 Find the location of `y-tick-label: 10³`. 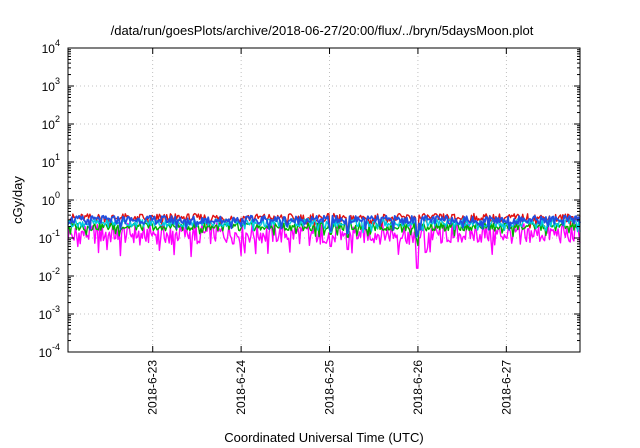

y-tick-label: 10³ is located at coordinates (51, 85).